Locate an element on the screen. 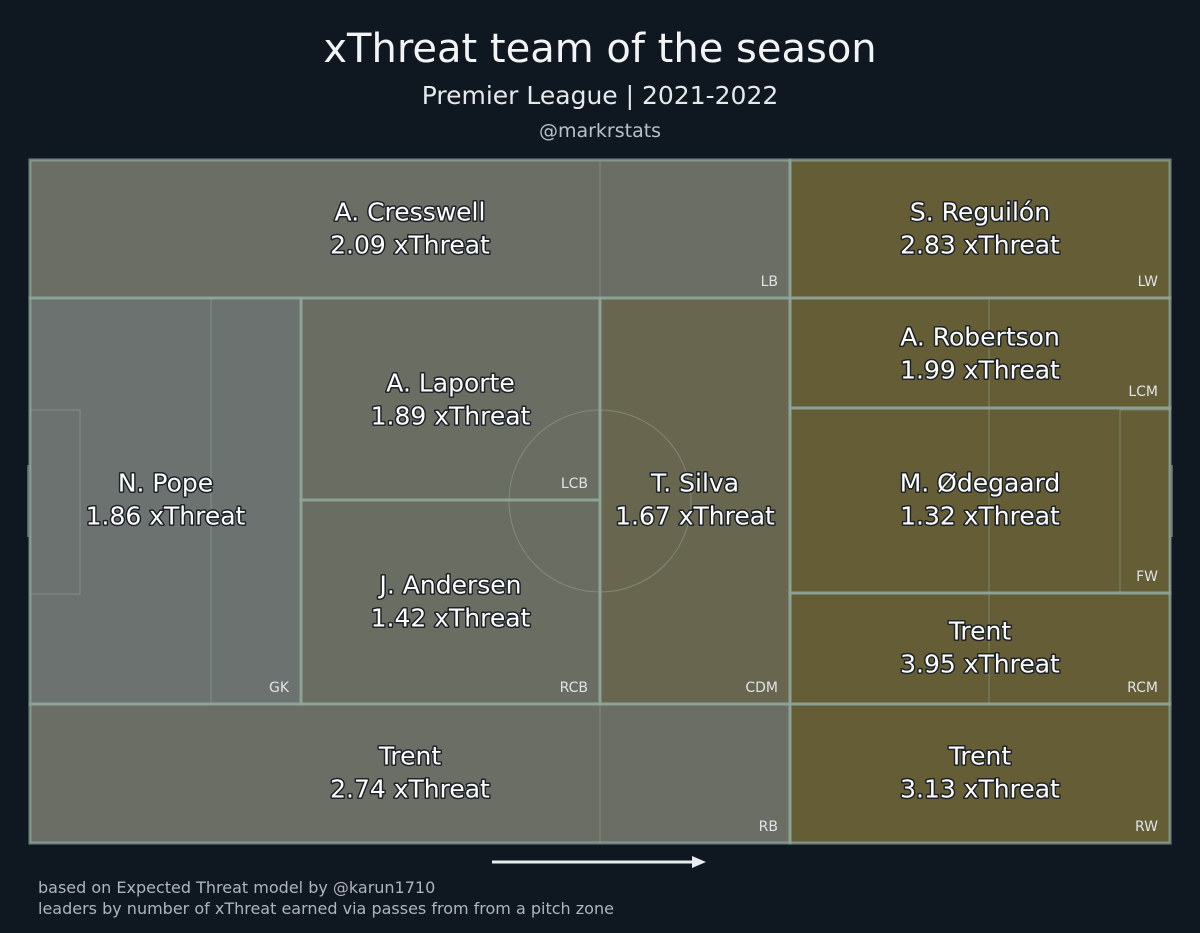 Image resolution: width=1200 pixels, height=933 pixels. player-name-lcm: A. Robertson is located at coordinates (980, 337).